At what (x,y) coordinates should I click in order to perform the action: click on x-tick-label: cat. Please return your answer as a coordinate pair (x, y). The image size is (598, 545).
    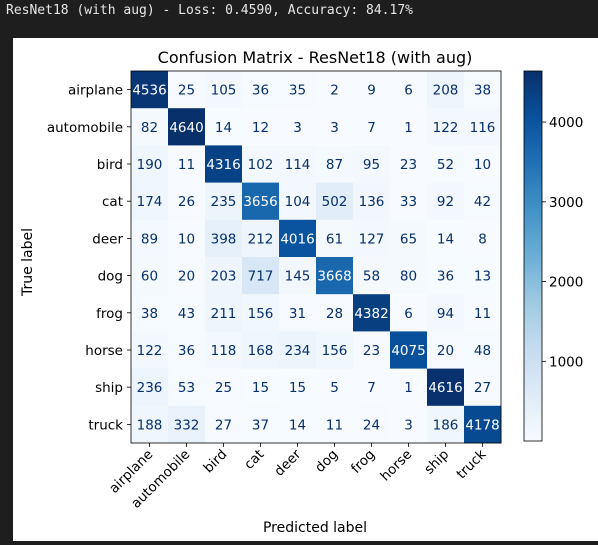
    Looking at the image, I should click on (254, 460).